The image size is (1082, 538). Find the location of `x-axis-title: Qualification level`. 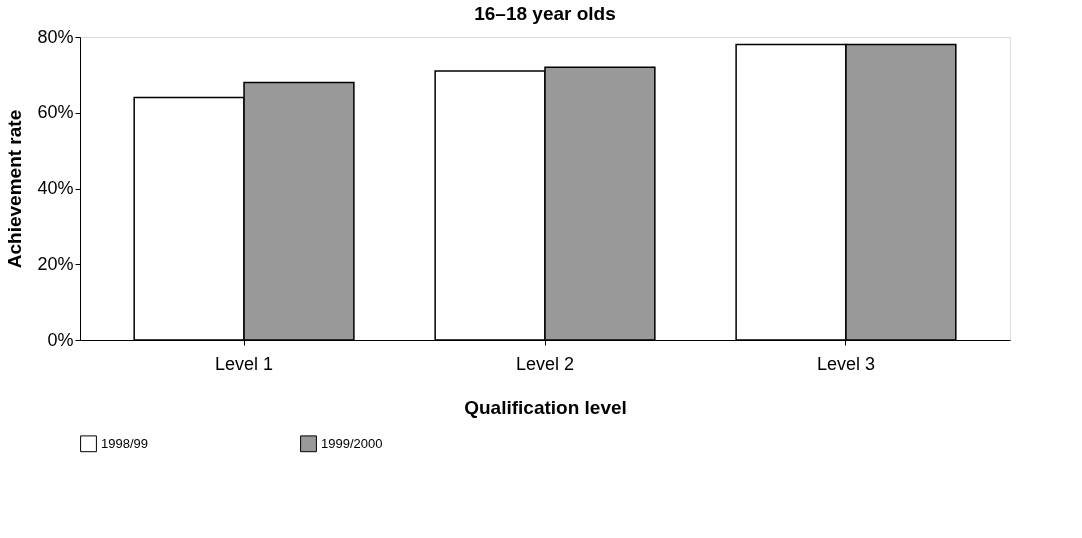

x-axis-title: Qualification level is located at coordinates (545, 407).